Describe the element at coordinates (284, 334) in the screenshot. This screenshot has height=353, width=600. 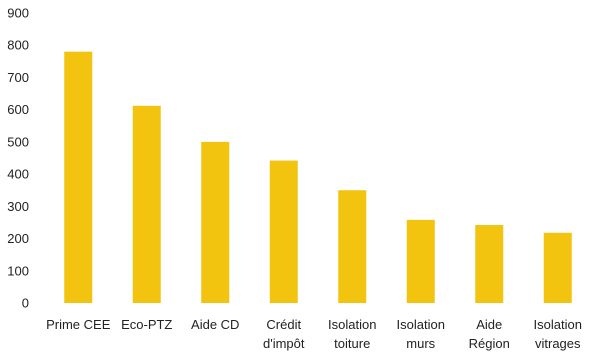
I see `x-tick-label: Crédit d'impôt` at that location.